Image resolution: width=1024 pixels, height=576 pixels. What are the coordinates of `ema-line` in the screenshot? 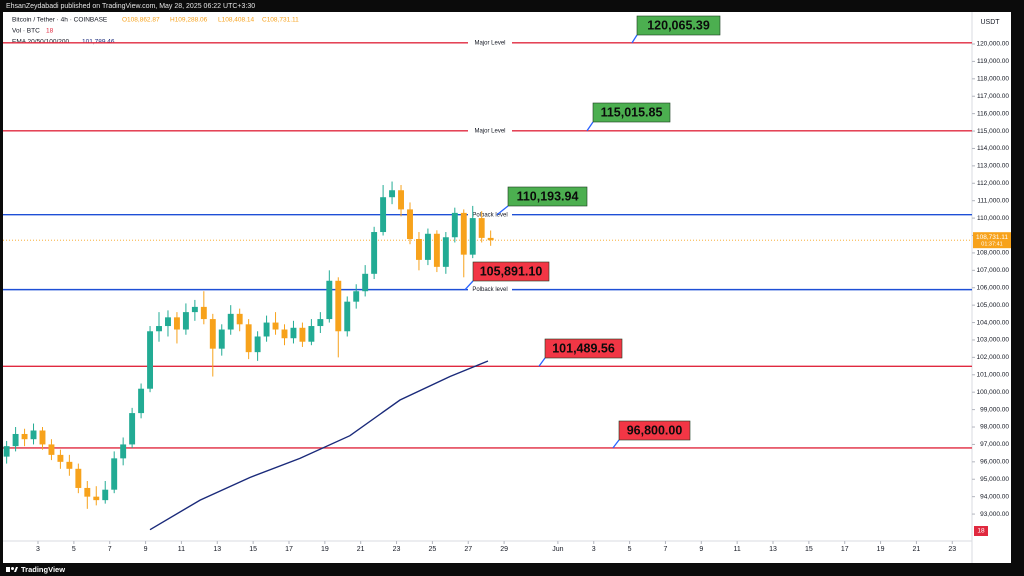 It's located at (319, 445).